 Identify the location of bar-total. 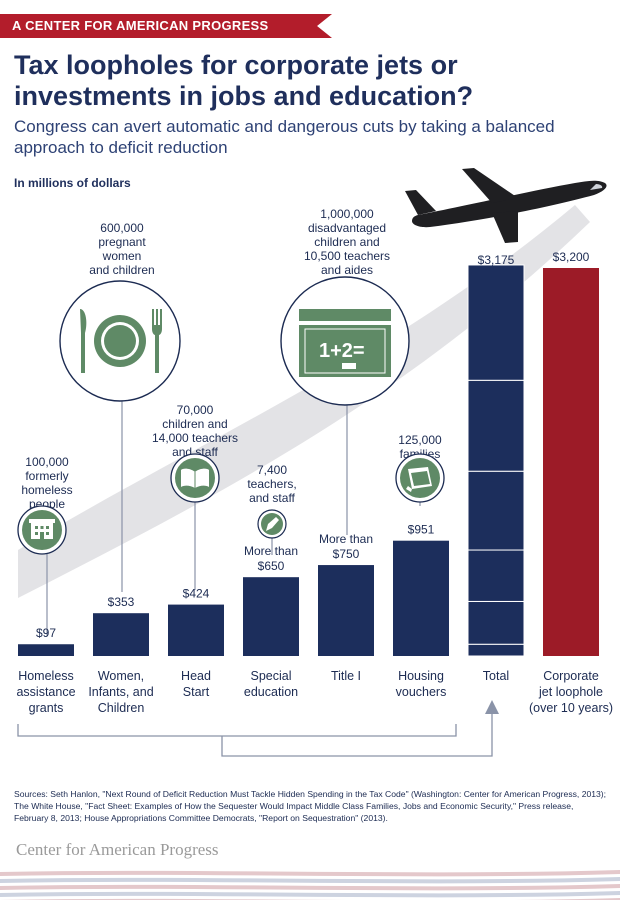
(496, 460).